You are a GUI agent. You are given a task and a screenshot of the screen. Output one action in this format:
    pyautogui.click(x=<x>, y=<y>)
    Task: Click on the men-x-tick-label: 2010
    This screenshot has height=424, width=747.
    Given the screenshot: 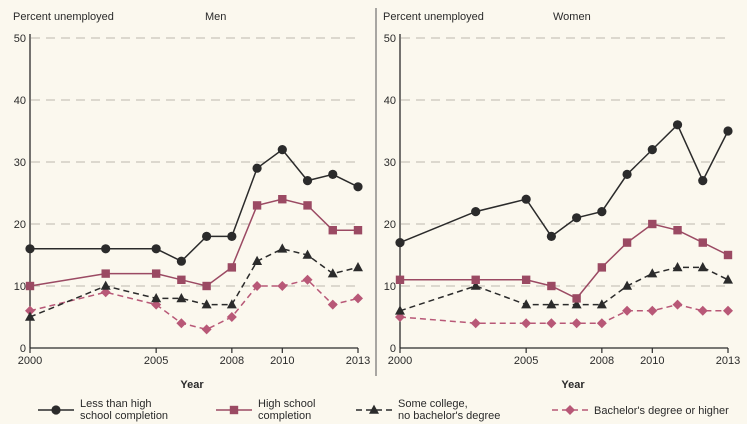 What is the action you would take?
    pyautogui.click(x=282, y=361)
    